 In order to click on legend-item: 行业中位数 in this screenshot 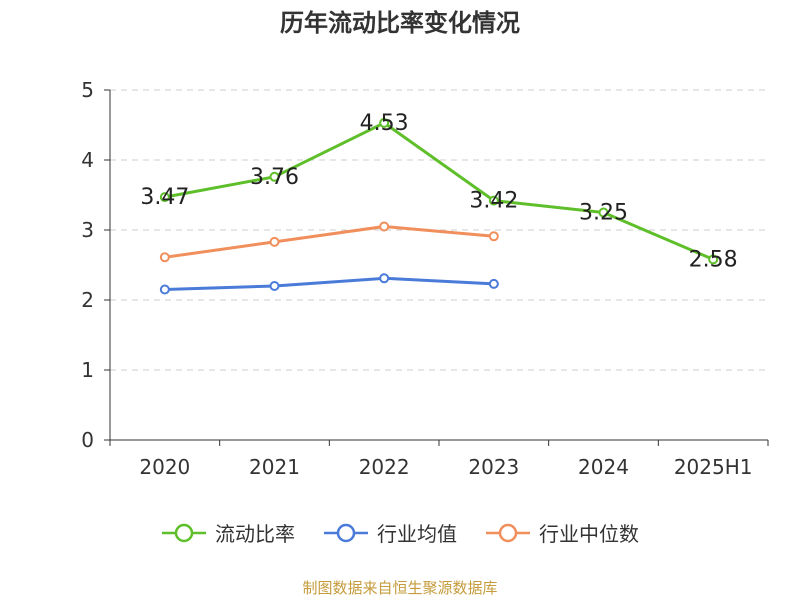, I will do `click(562, 532)`.